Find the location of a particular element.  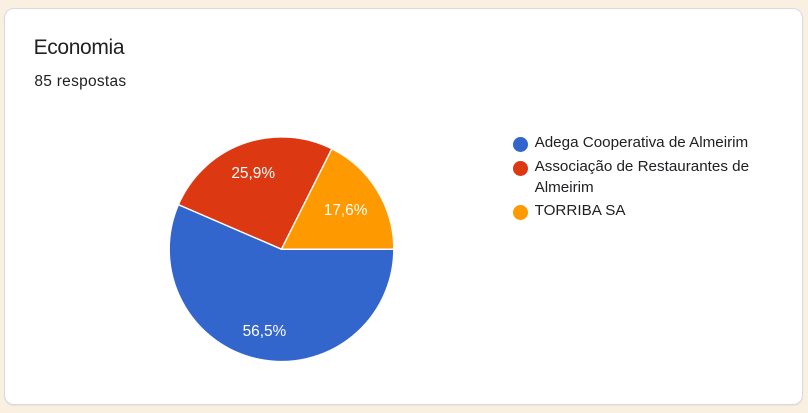

svg-text: 25,9% is located at coordinates (253, 173).